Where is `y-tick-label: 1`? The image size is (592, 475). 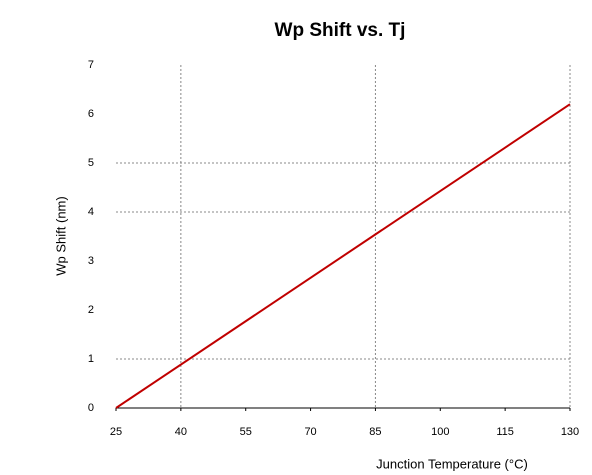
y-tick-label: 1 is located at coordinates (91, 359).